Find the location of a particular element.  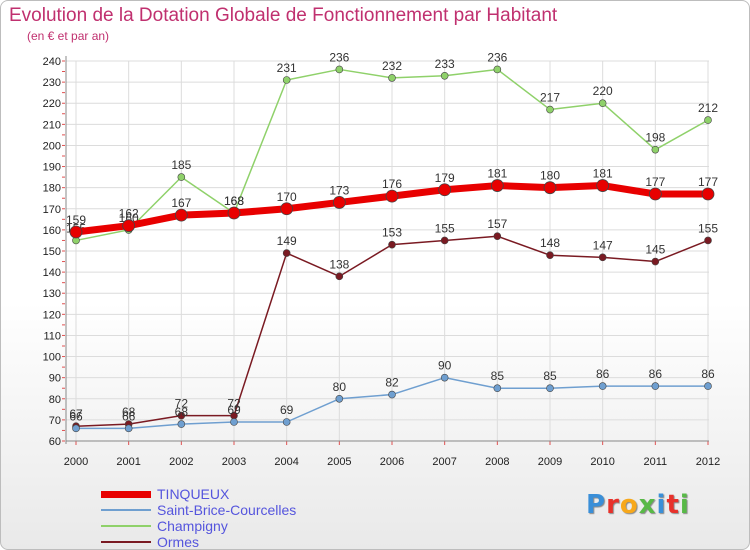

logo-letter: x is located at coordinates (647, 505).